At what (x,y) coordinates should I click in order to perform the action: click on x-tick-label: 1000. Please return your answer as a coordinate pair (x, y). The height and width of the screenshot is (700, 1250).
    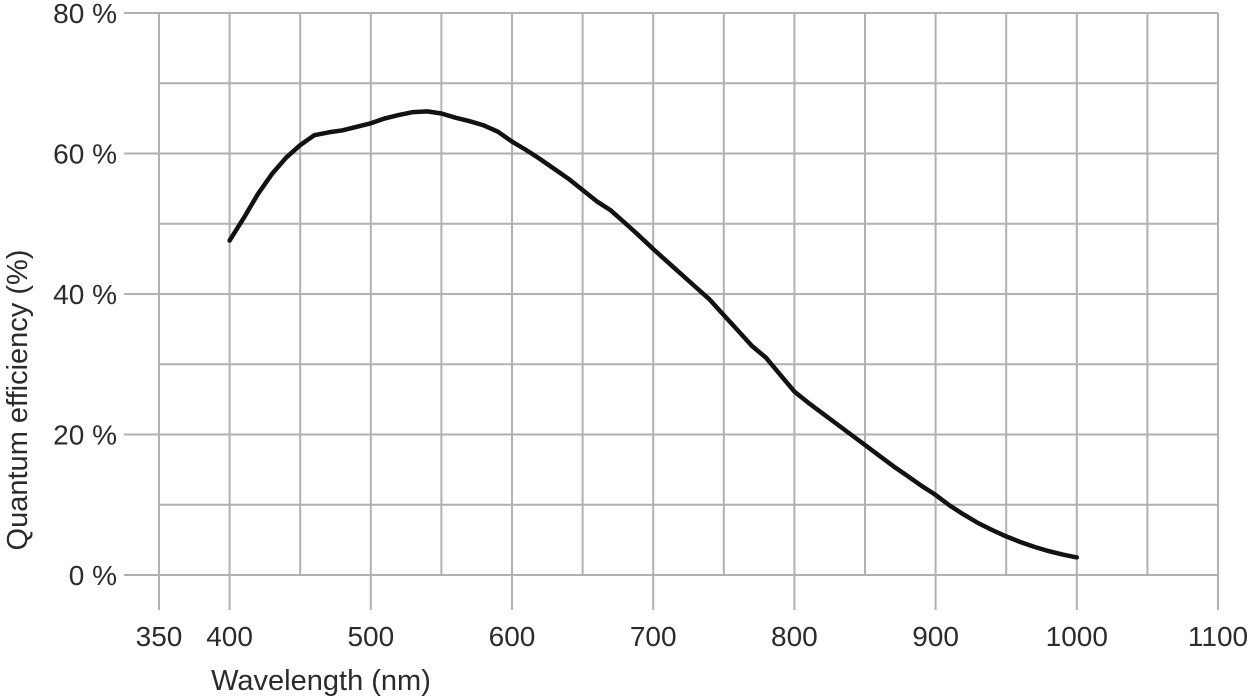
    Looking at the image, I should click on (1077, 636).